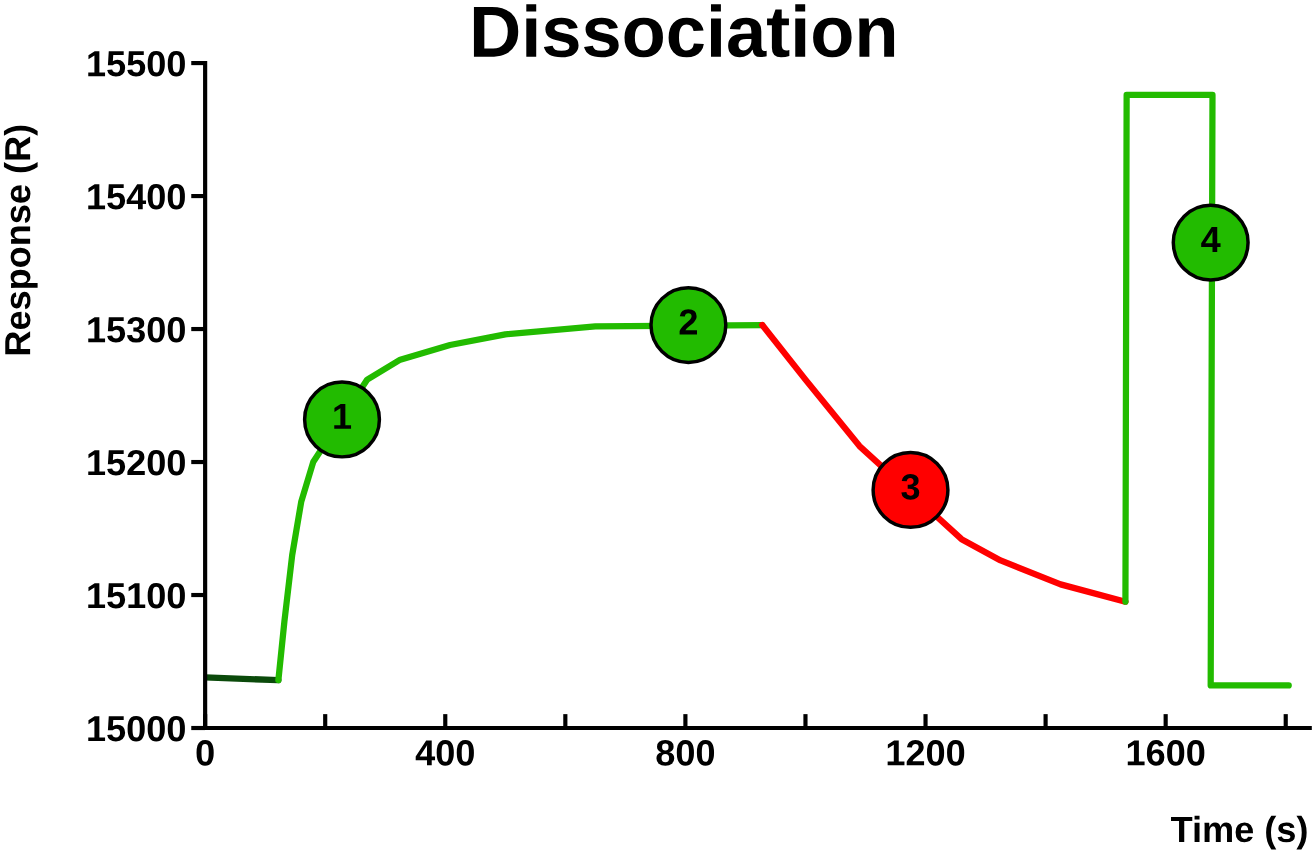  Describe the element at coordinates (136, 462) in the screenshot. I see `y-tick-label: 15200` at that location.